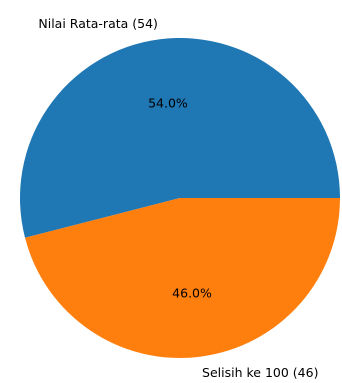 This screenshot has height=383, width=342. What do you see at coordinates (168, 102) in the screenshot?
I see `pie-percent-label-1: 54.0%` at bounding box center [168, 102].